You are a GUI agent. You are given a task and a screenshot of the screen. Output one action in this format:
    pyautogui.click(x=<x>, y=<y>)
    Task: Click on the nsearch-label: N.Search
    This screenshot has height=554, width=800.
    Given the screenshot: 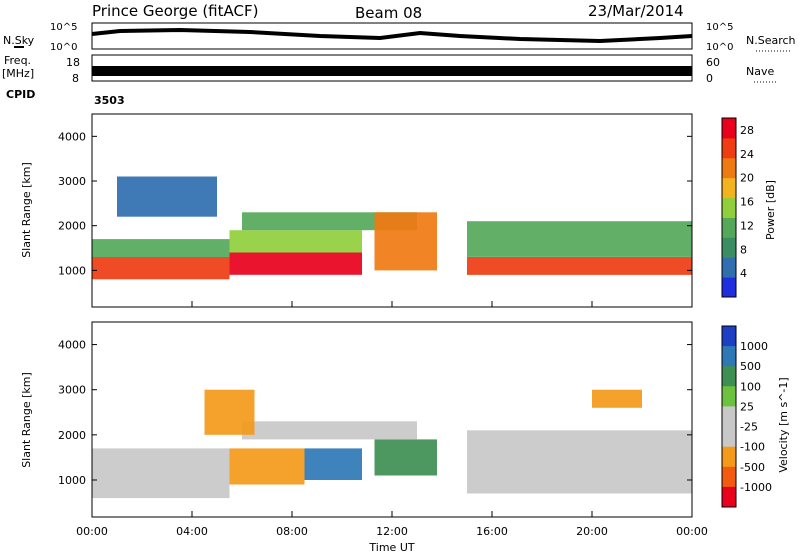 What is the action you would take?
    pyautogui.click(x=771, y=40)
    